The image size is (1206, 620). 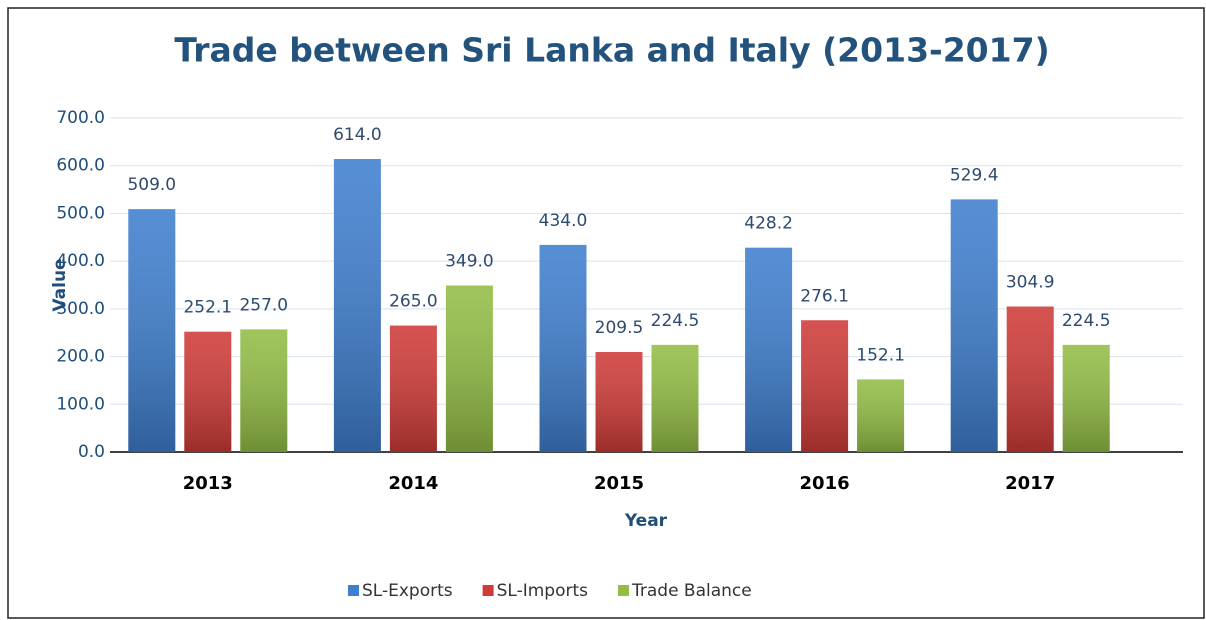 I want to click on value-label: 276.1, so click(x=824, y=296).